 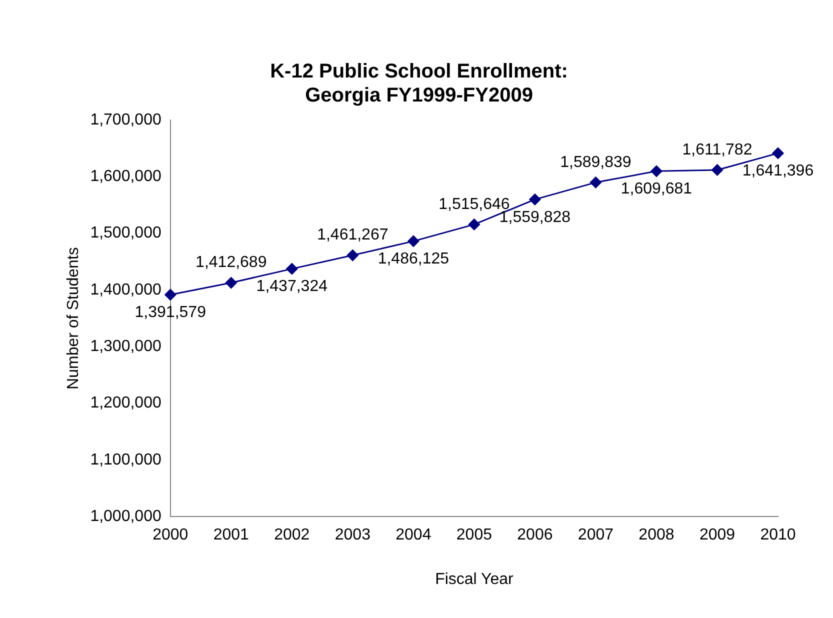 What do you see at coordinates (170, 535) in the screenshot?
I see `x-tick-label: 2000` at bounding box center [170, 535].